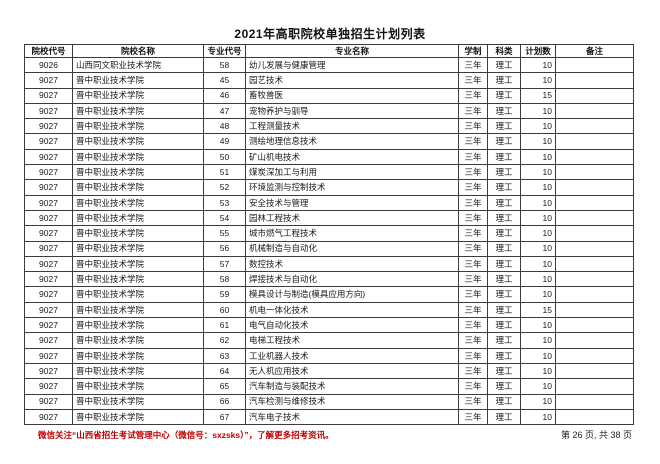 The image size is (660, 464). I want to click on table-row: 9027 晋中职业技术学院 67 汽车电子技术 三年 理工 10, so click(329, 417).